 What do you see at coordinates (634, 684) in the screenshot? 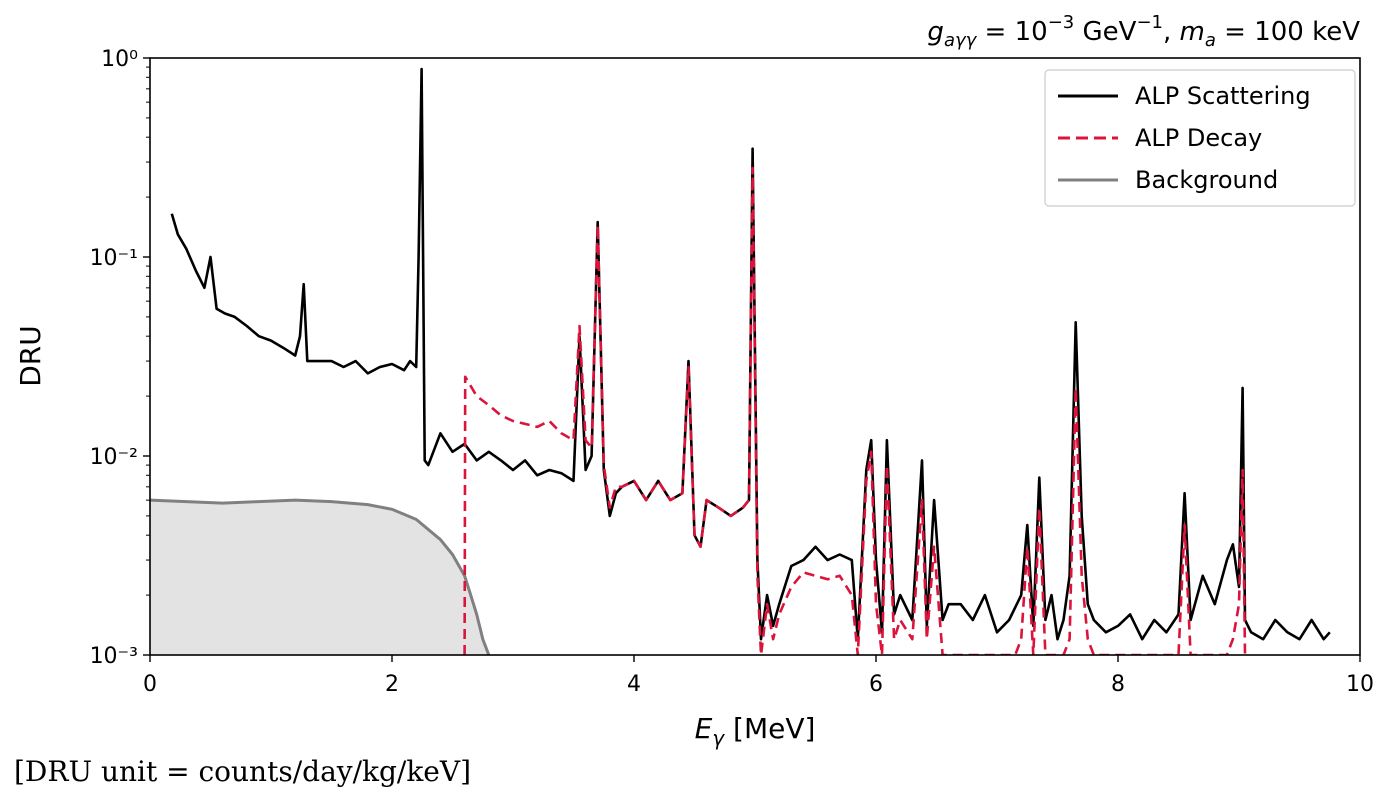
I see `x-tick-label: 4` at bounding box center [634, 684].